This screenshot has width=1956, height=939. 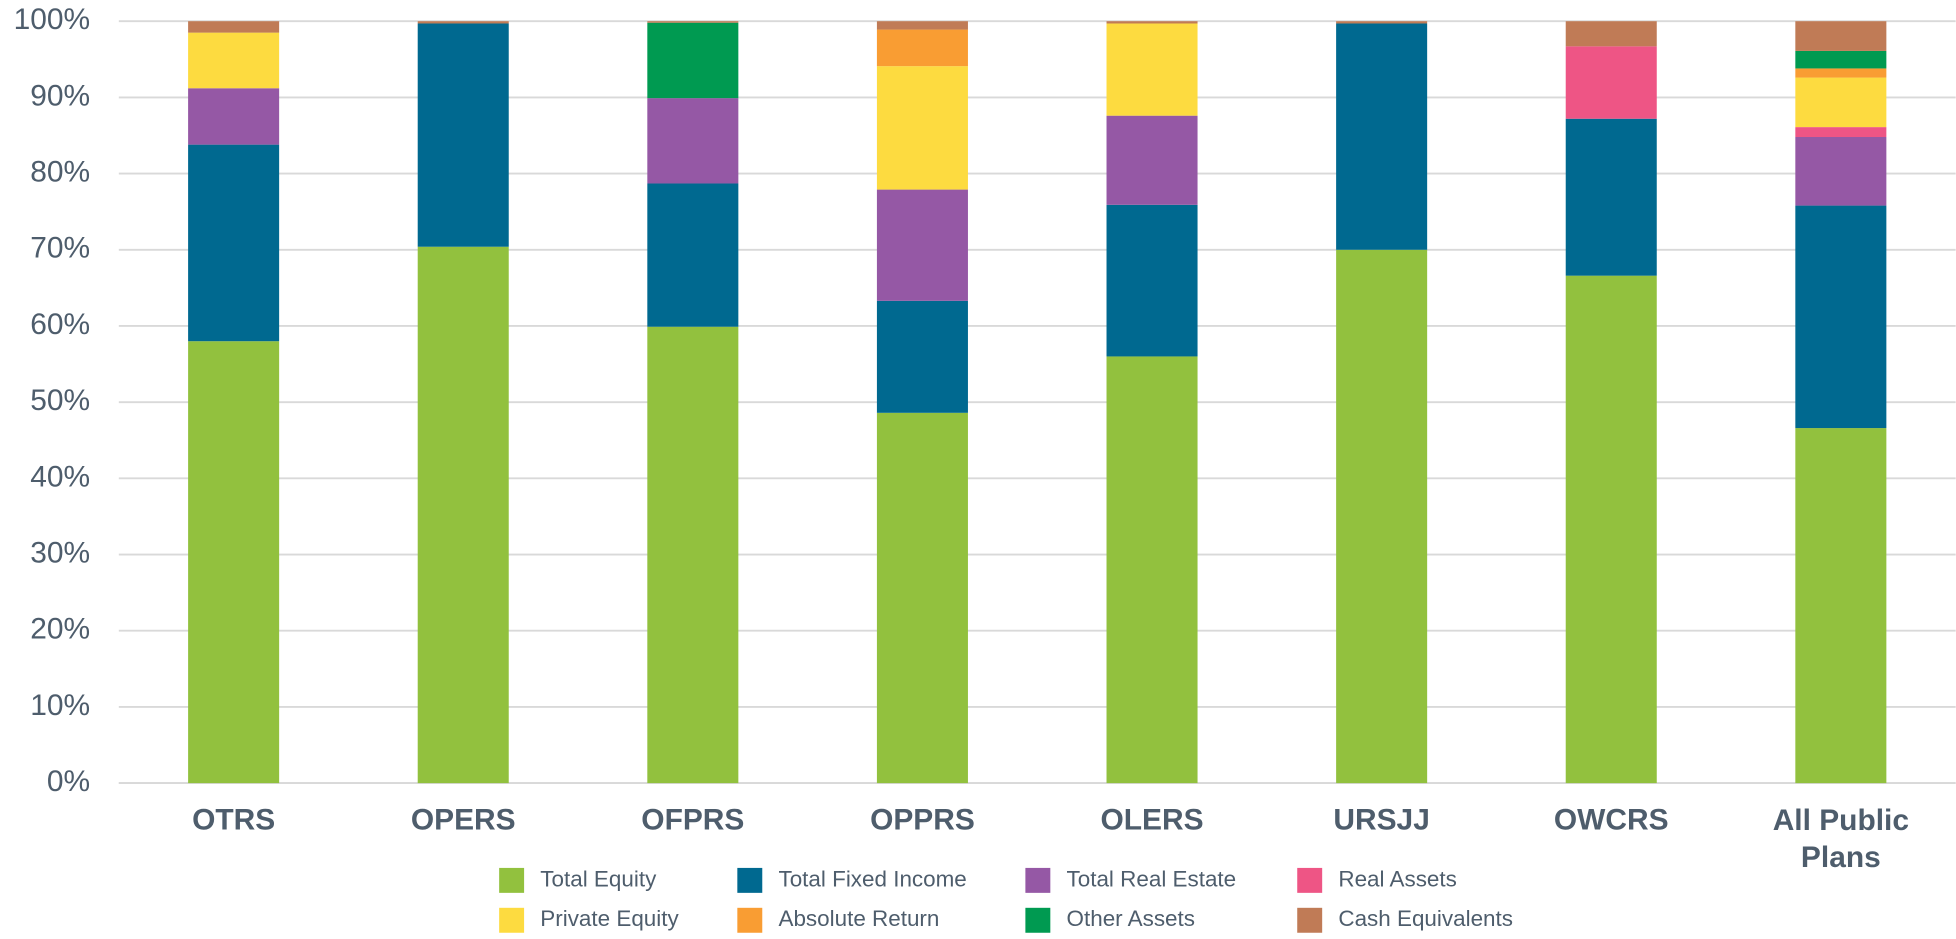 I want to click on legend-label: Private Equity, so click(x=609, y=918).